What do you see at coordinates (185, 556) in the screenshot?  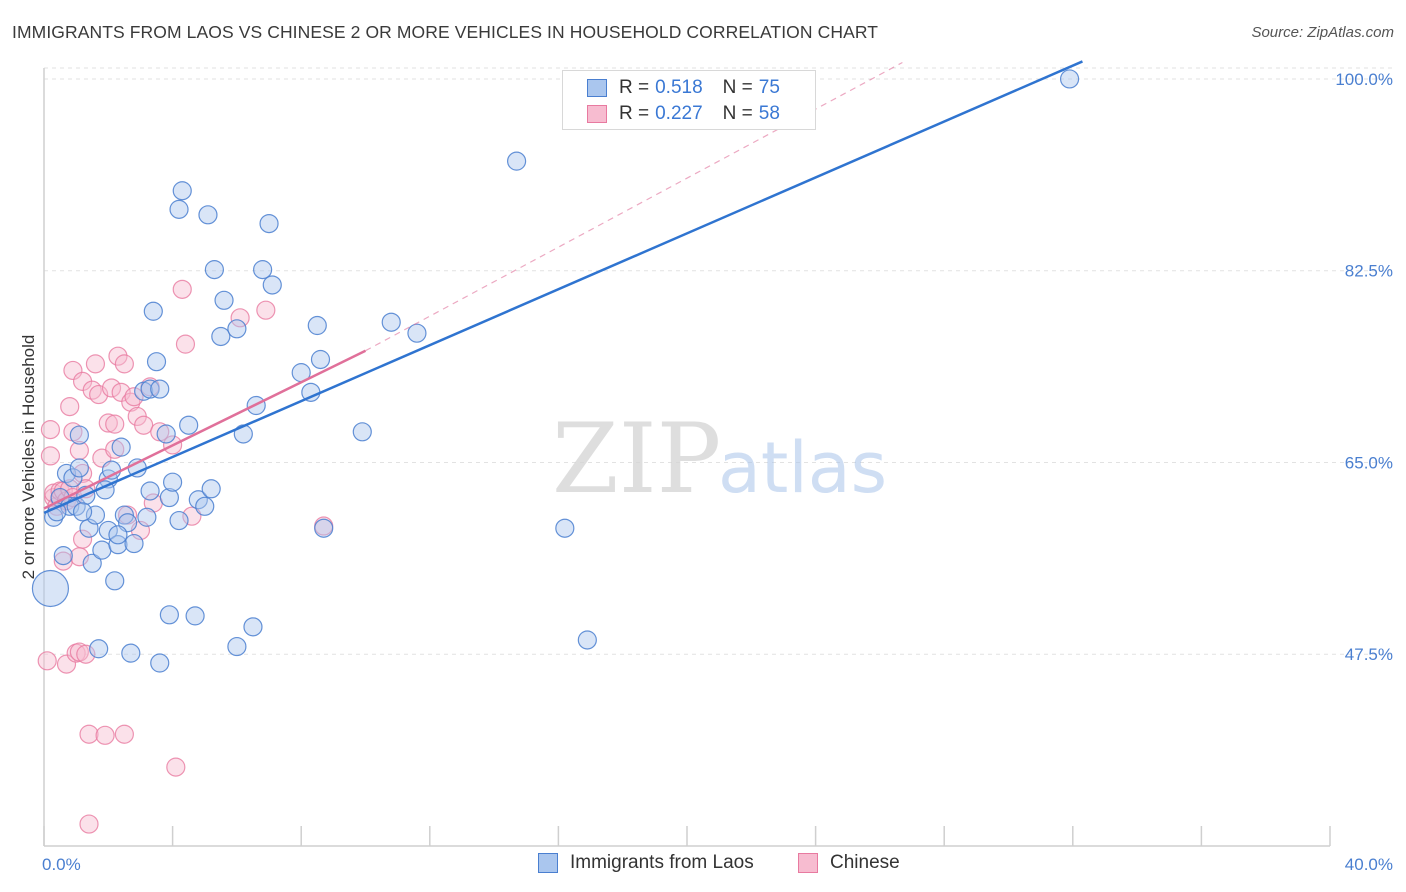 I see `series-chinese-points` at bounding box center [185, 556].